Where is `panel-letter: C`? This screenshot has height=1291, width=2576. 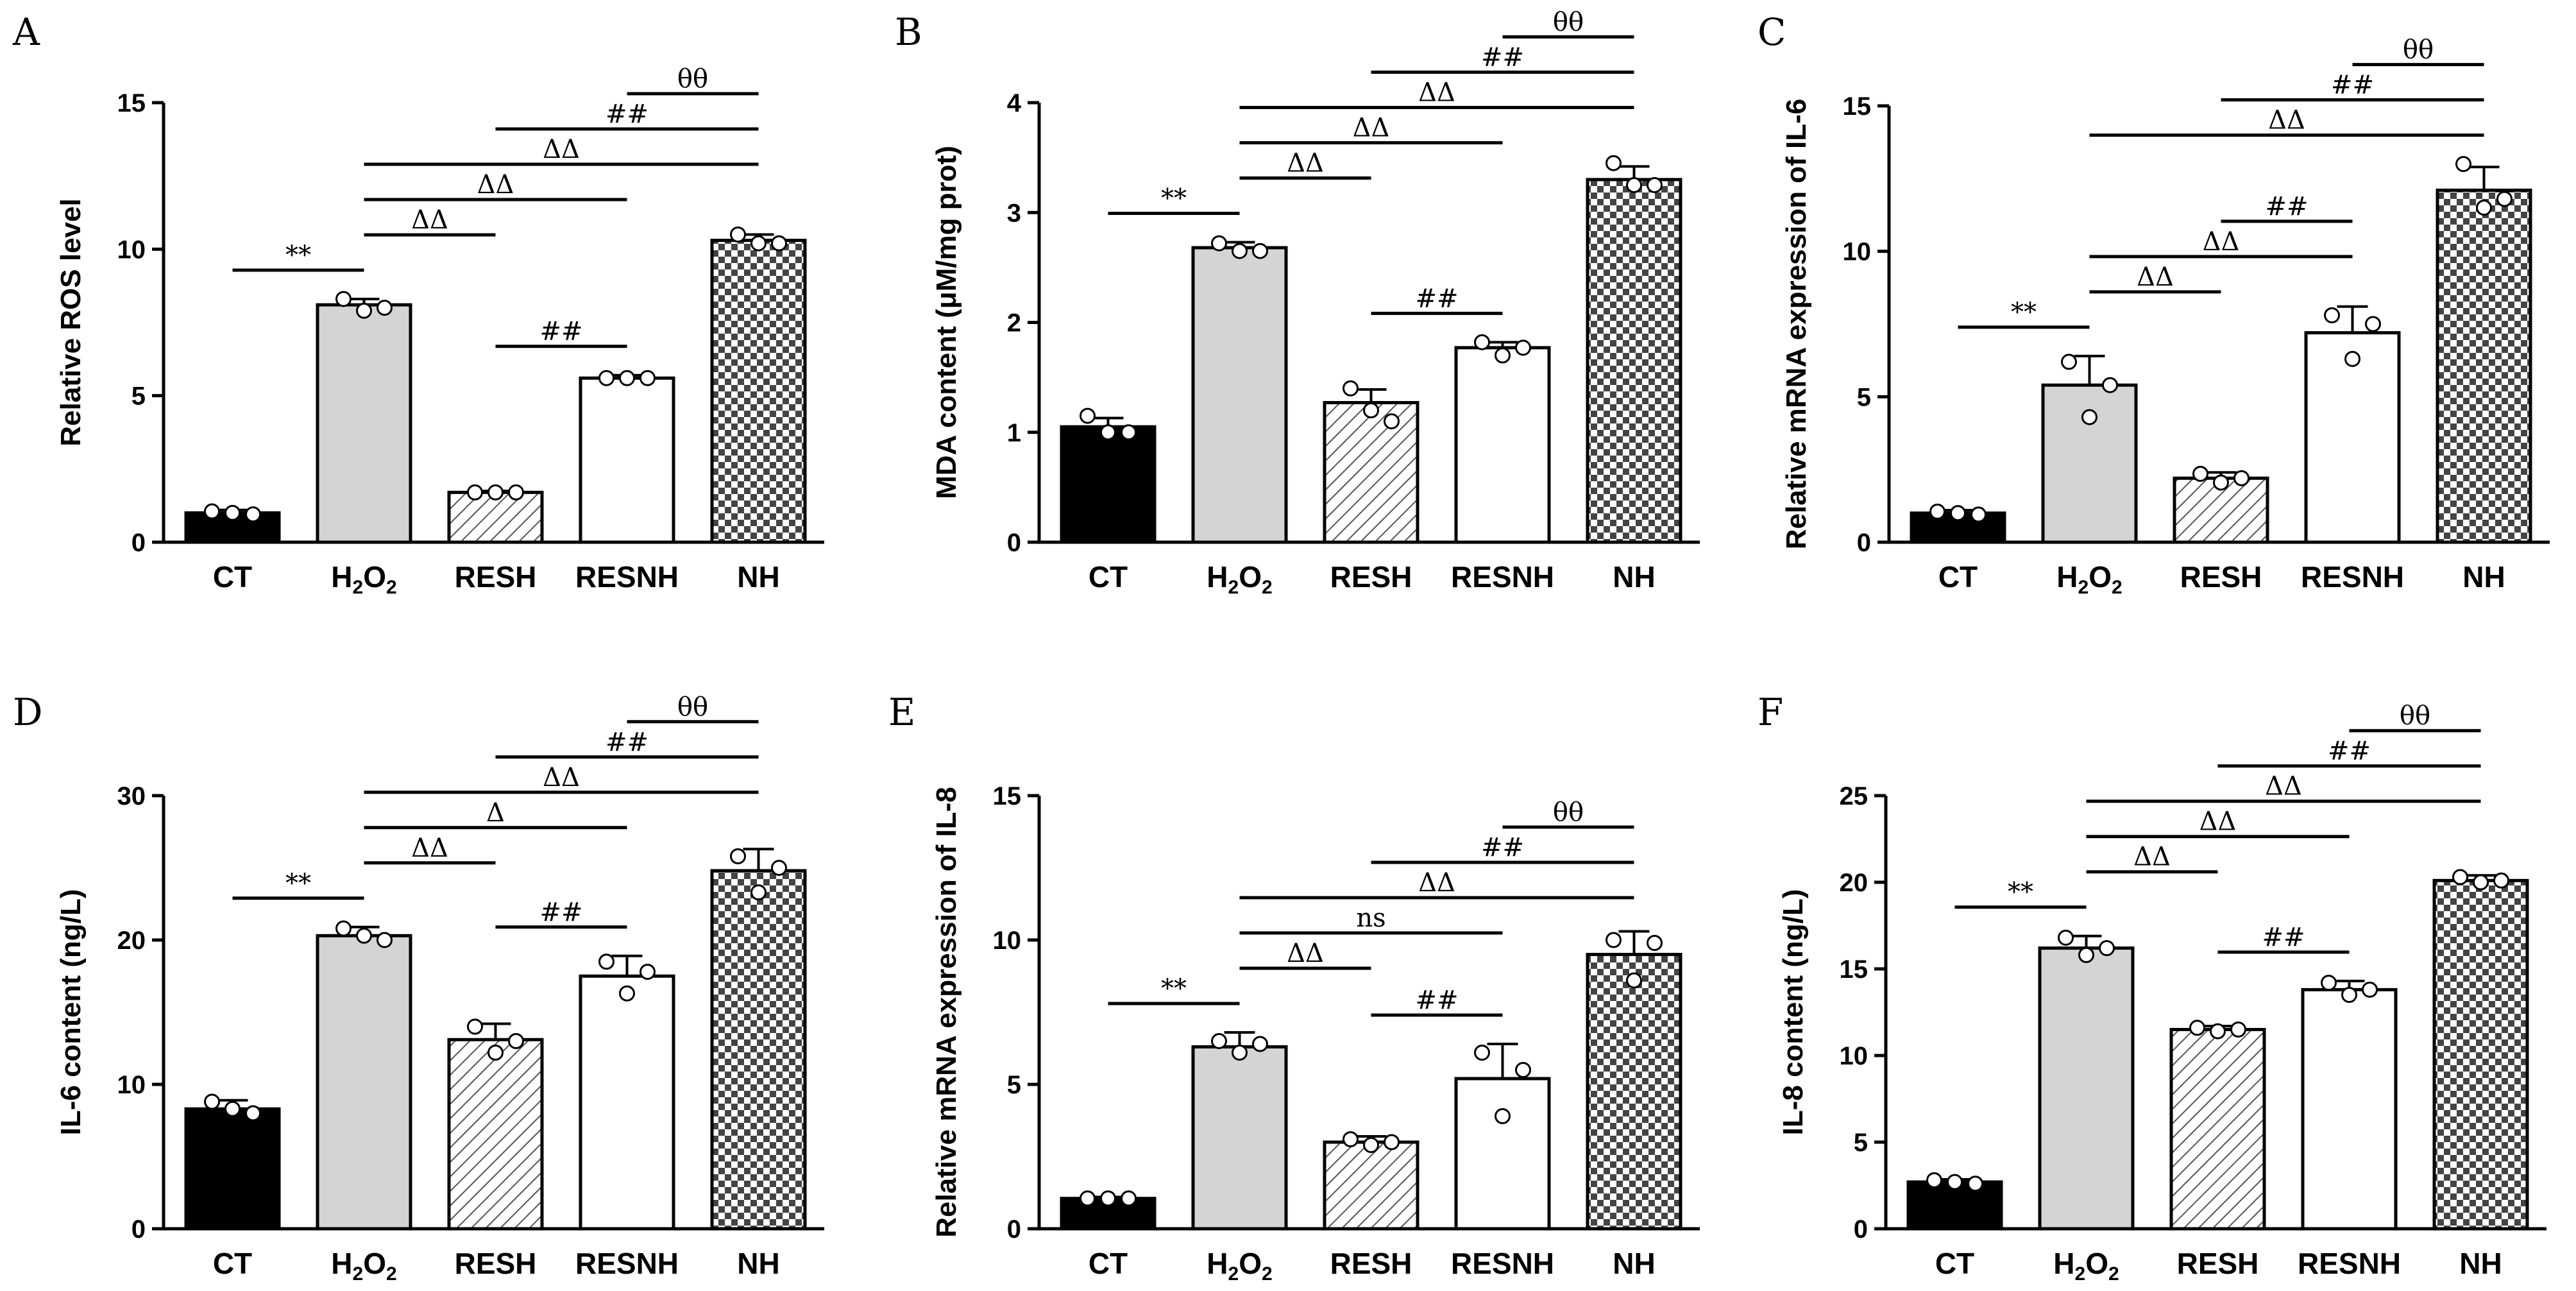
panel-letter: C is located at coordinates (1772, 32).